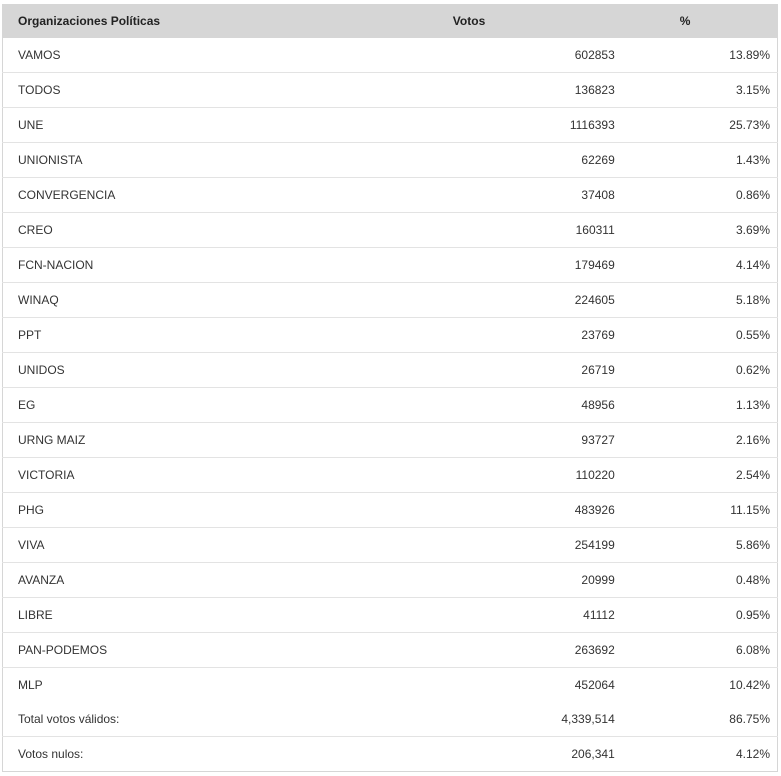  I want to click on table-row: WINAQ 224605 5.18%, so click(390, 300).